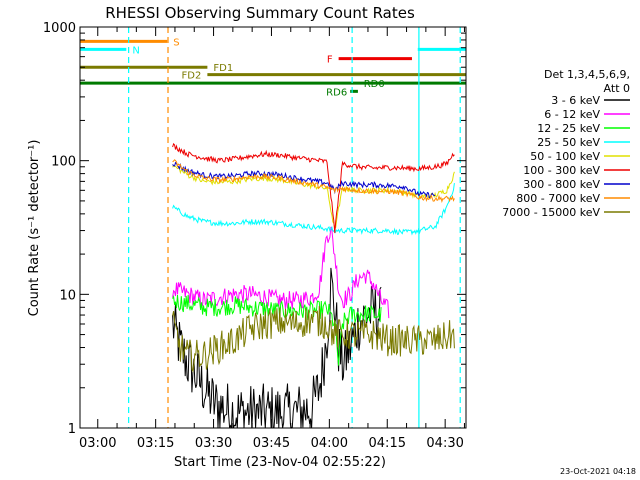 The height and width of the screenshot is (480, 640). I want to click on flag-label: FD2, so click(192, 76).